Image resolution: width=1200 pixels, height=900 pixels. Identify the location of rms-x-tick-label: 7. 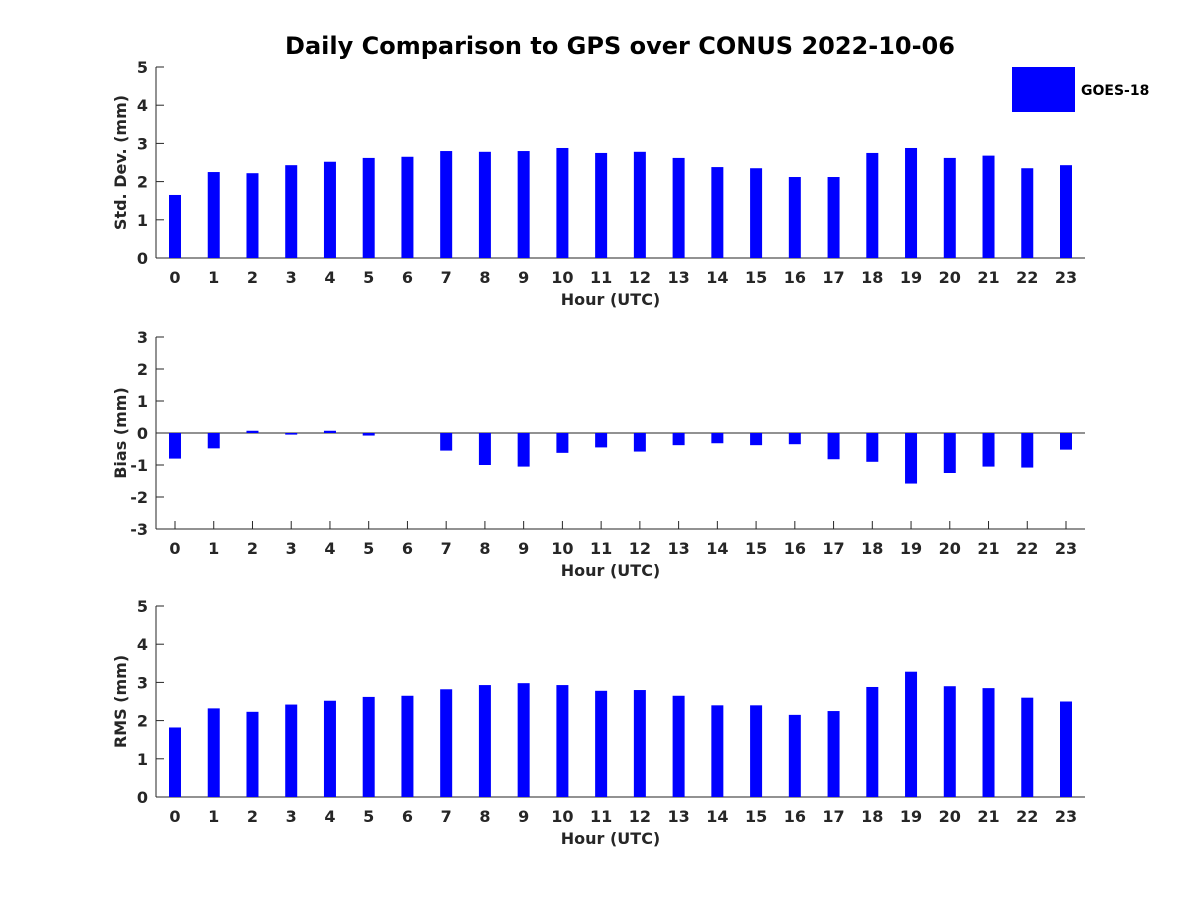
(446, 816).